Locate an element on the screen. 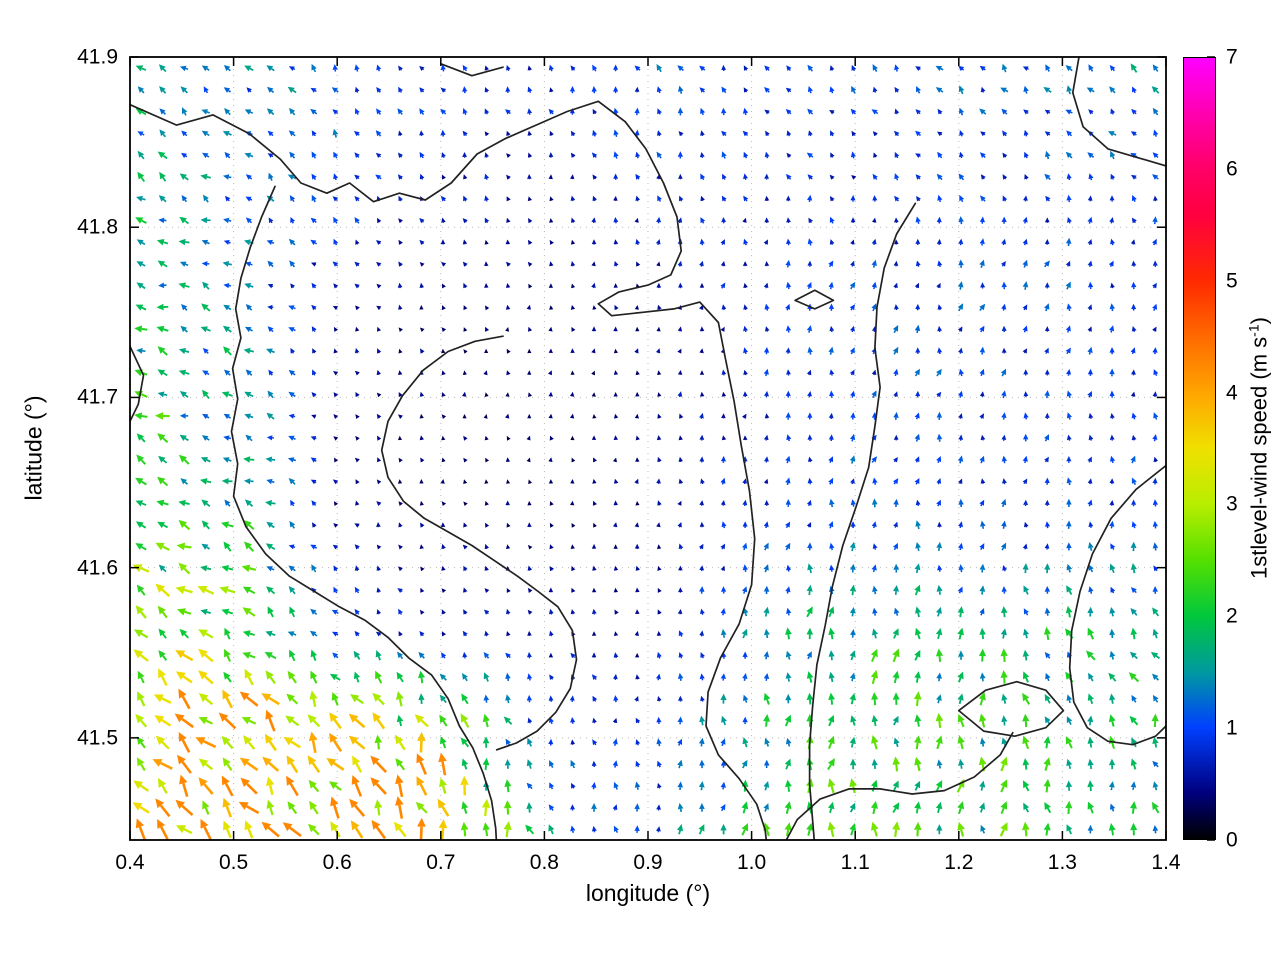 Image resolution: width=1280 pixels, height=960 pixels. colorbar-label: 1stlevel-wind speed (m s-1) is located at coordinates (1258, 448).